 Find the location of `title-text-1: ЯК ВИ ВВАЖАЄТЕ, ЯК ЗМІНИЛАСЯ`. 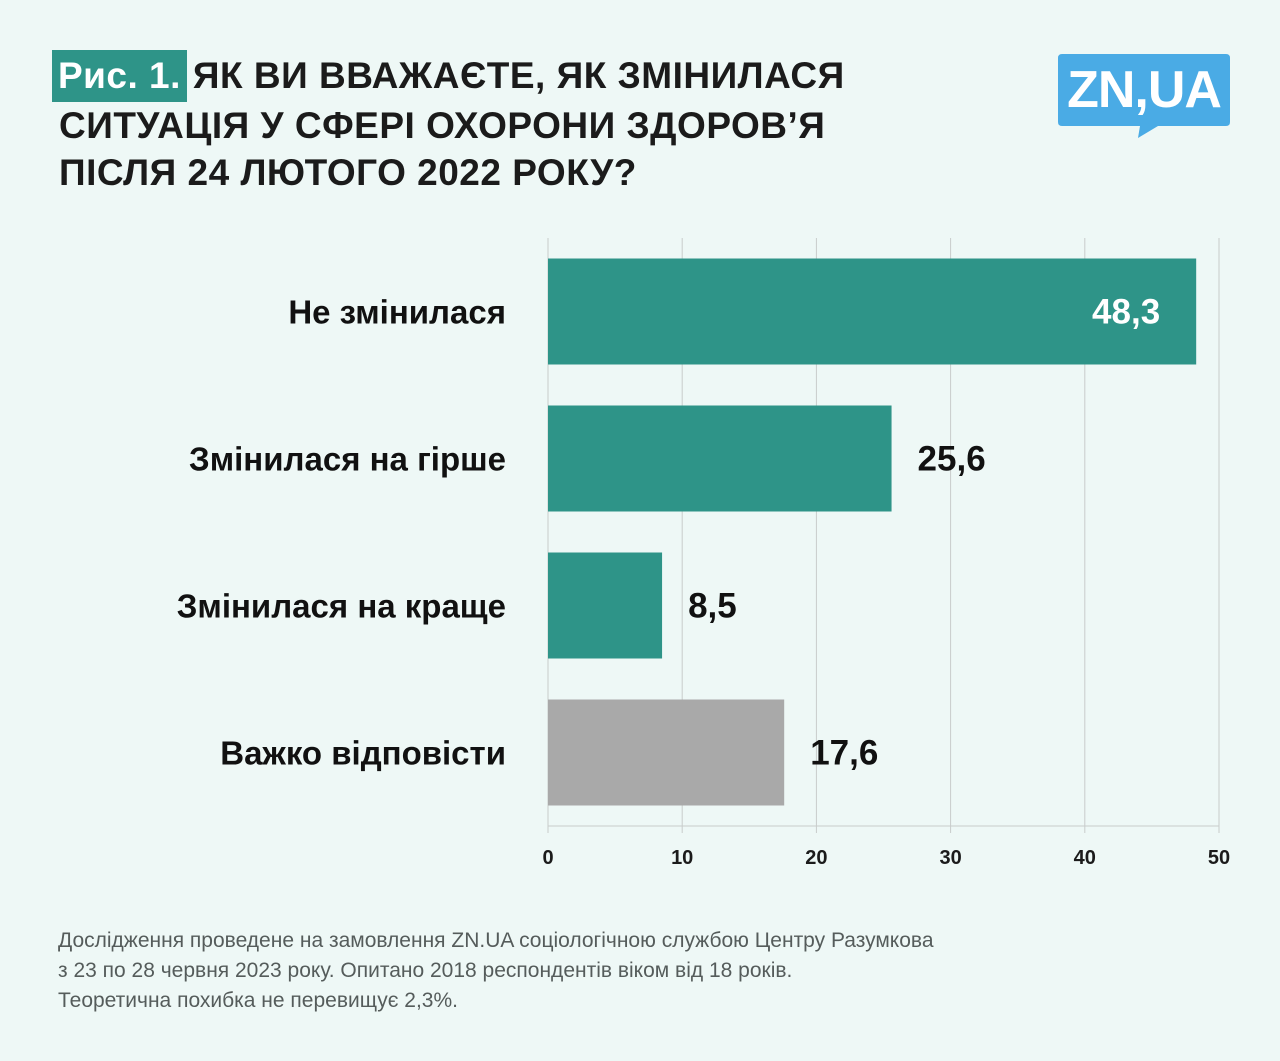

title-text-1: ЯК ВИ ВВАЖАЄТЕ, ЯК ЗМІНИЛАСЯ is located at coordinates (518, 75).